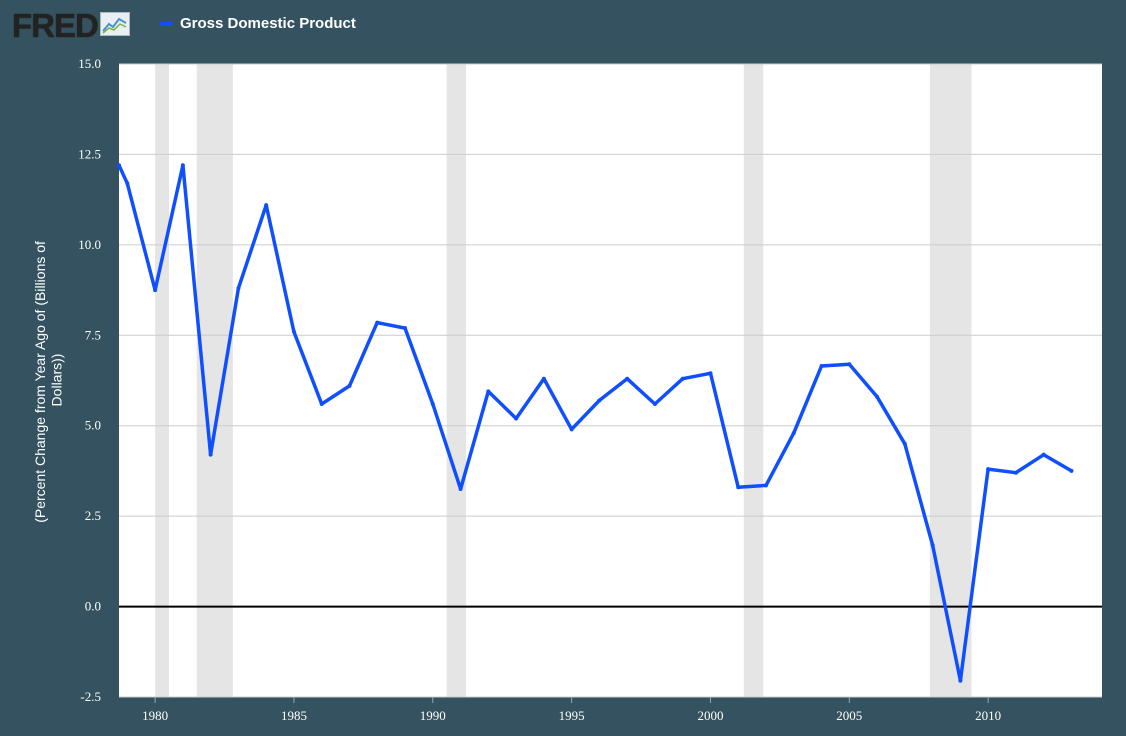 This screenshot has width=1126, height=736. I want to click on x-tick-label: 2010, so click(988, 715).